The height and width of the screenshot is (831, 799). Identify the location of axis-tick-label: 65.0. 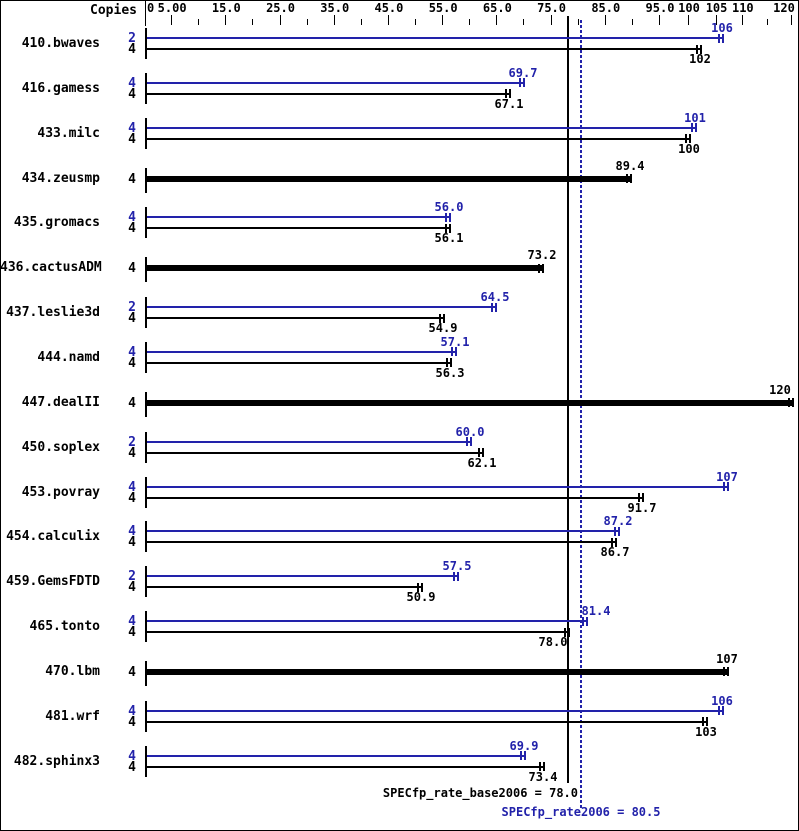
(497, 8).